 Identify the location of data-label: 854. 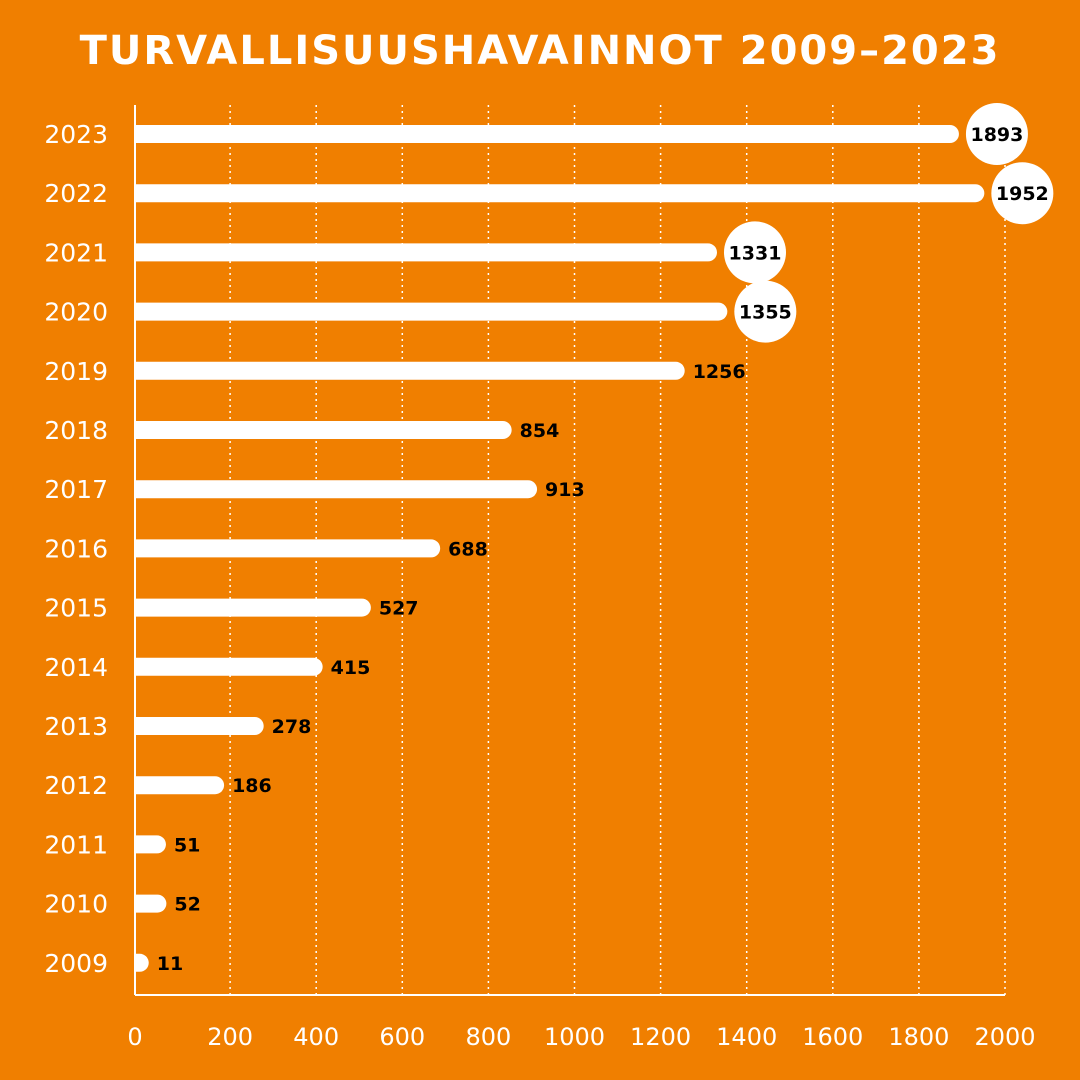
(540, 431).